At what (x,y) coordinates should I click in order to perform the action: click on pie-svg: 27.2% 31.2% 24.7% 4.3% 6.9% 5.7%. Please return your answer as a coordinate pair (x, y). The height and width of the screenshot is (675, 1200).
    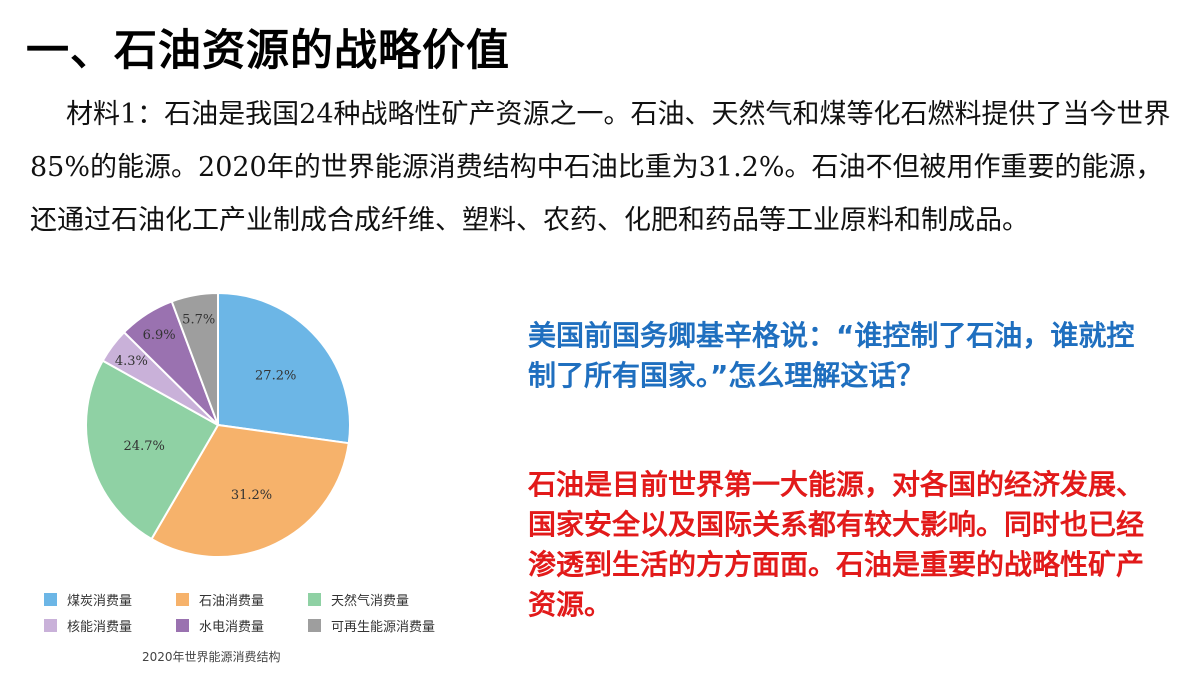
    Looking at the image, I should click on (218, 424).